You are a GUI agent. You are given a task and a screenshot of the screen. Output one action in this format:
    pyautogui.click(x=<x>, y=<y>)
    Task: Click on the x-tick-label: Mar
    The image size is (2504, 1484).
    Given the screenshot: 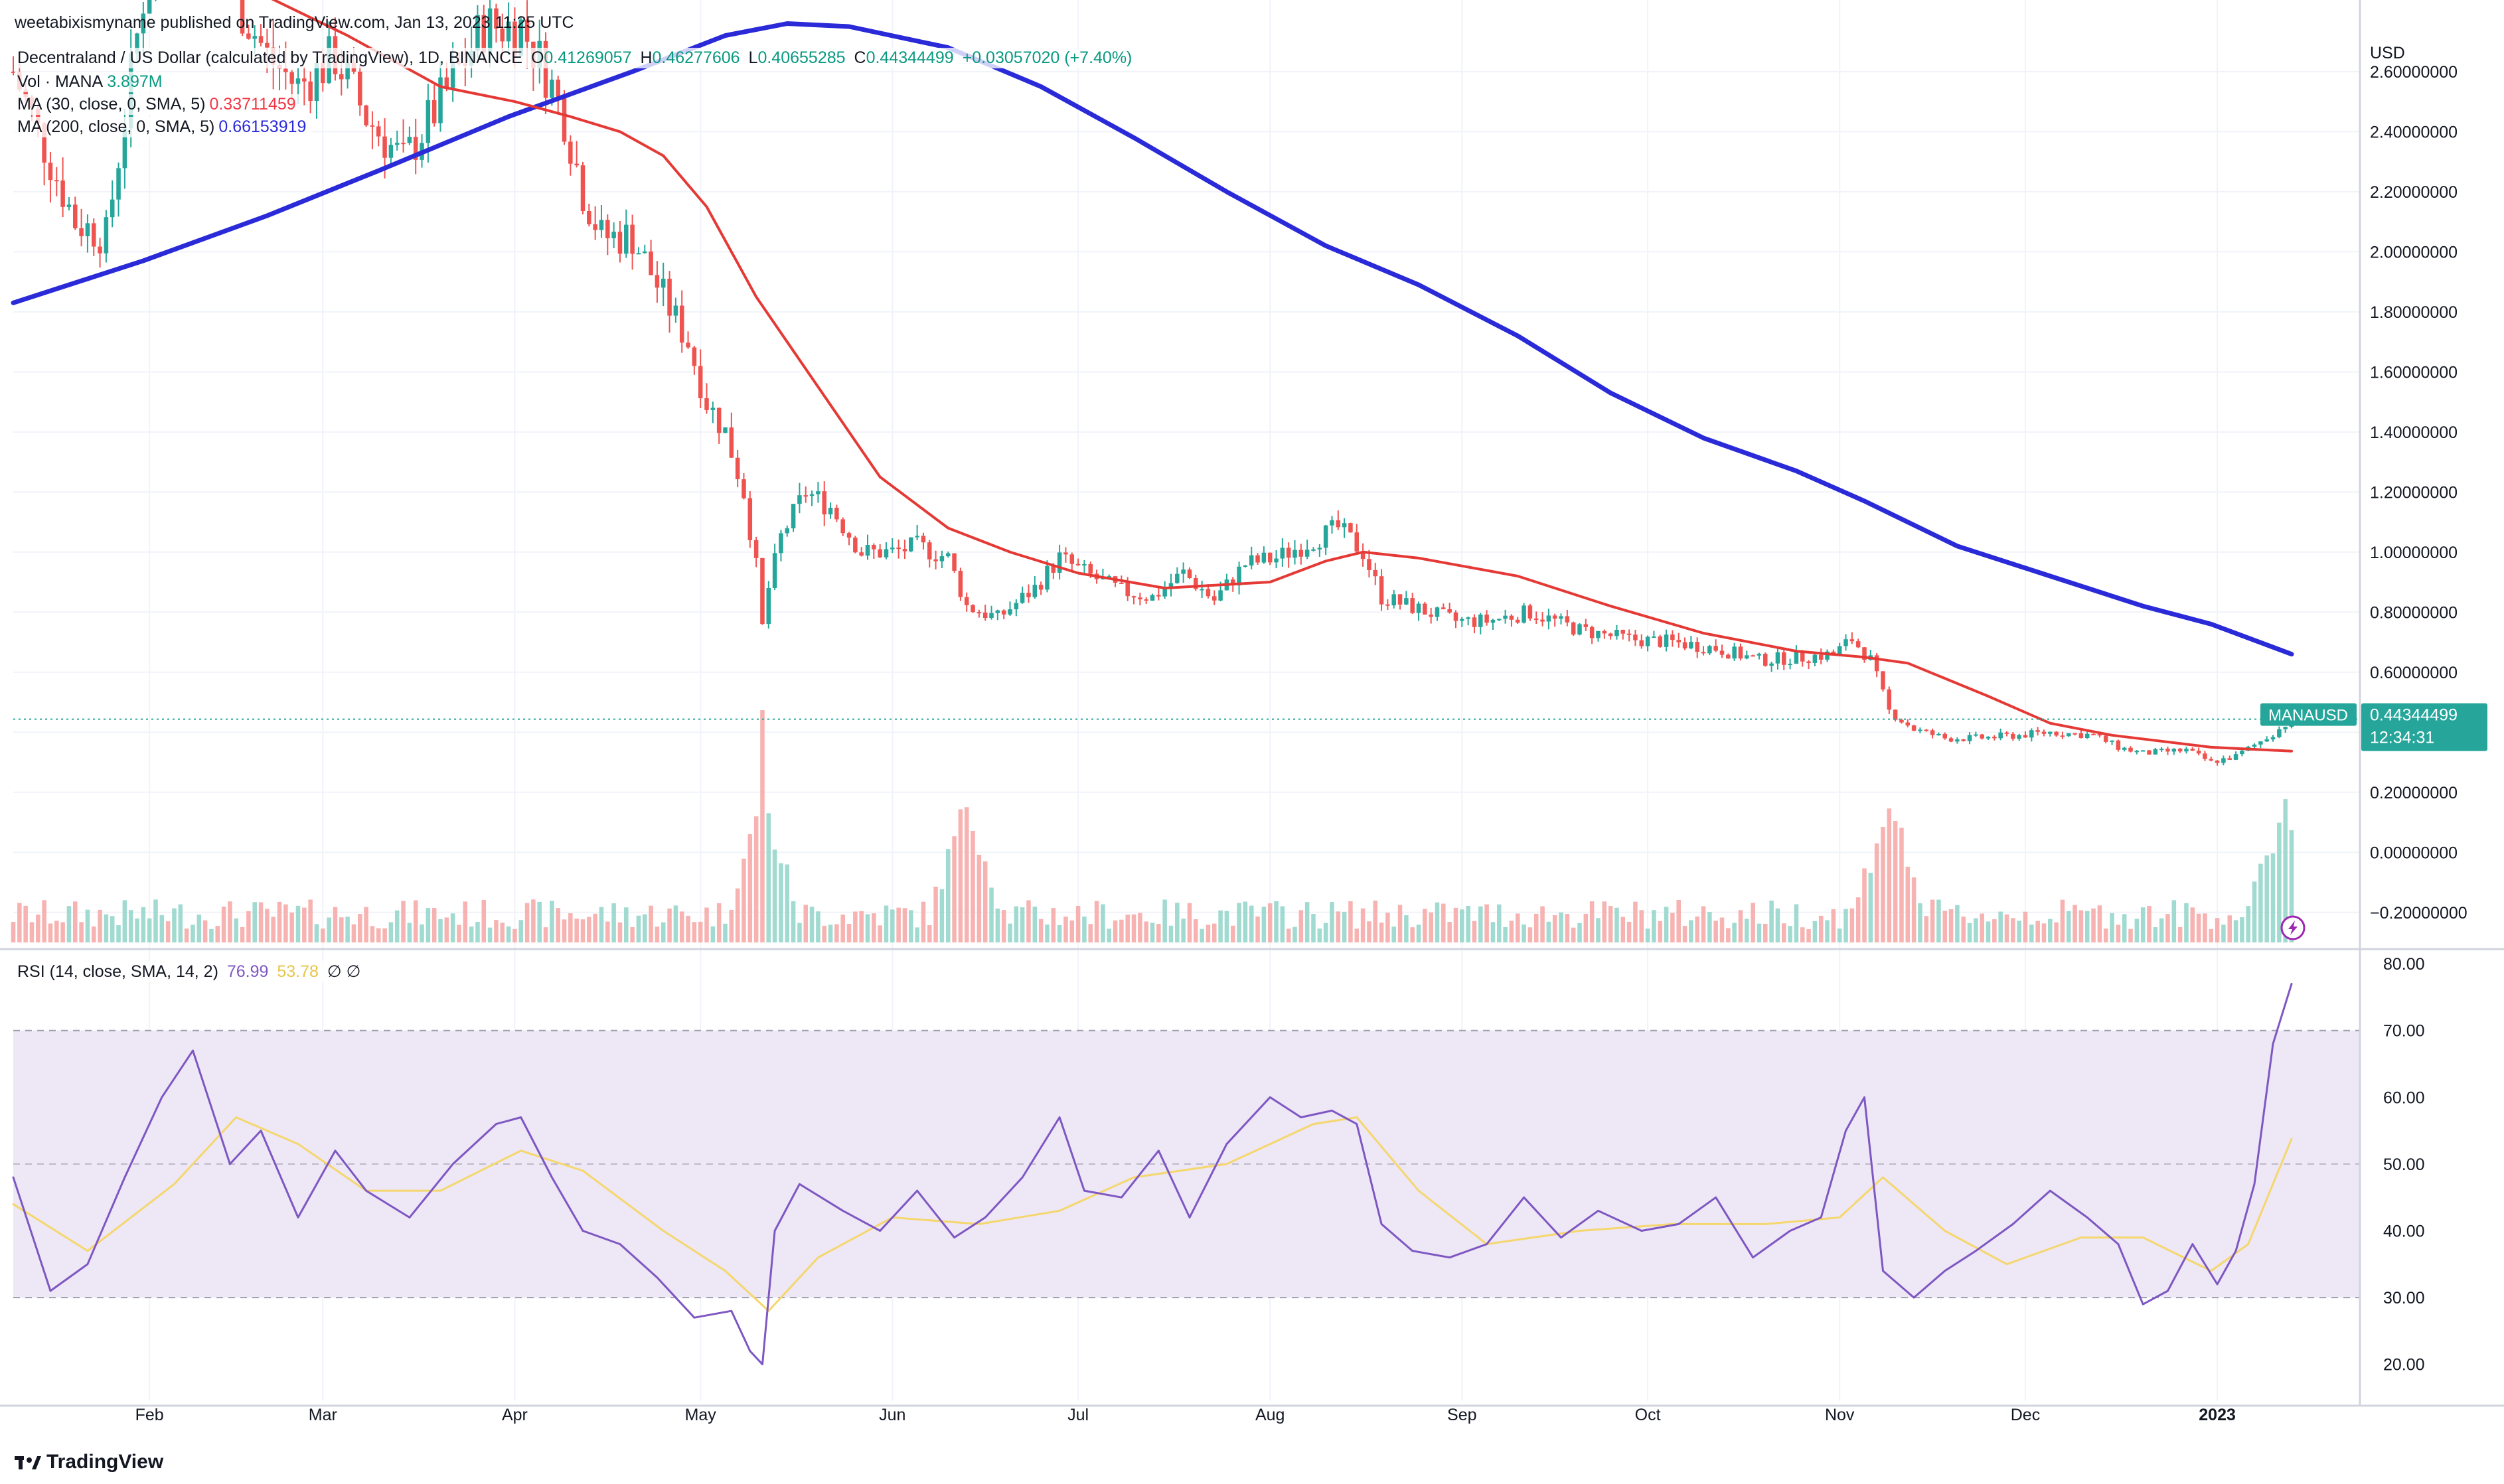 What is the action you would take?
    pyautogui.click(x=323, y=1415)
    